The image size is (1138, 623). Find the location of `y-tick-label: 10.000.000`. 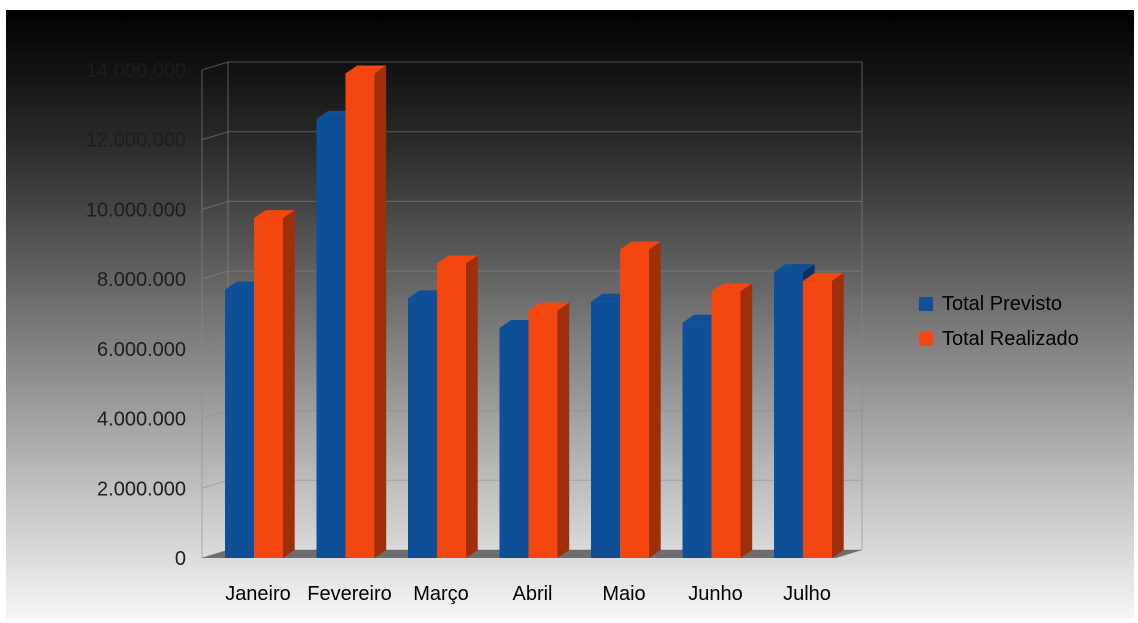

y-tick-label: 10.000.000 is located at coordinates (136, 210).